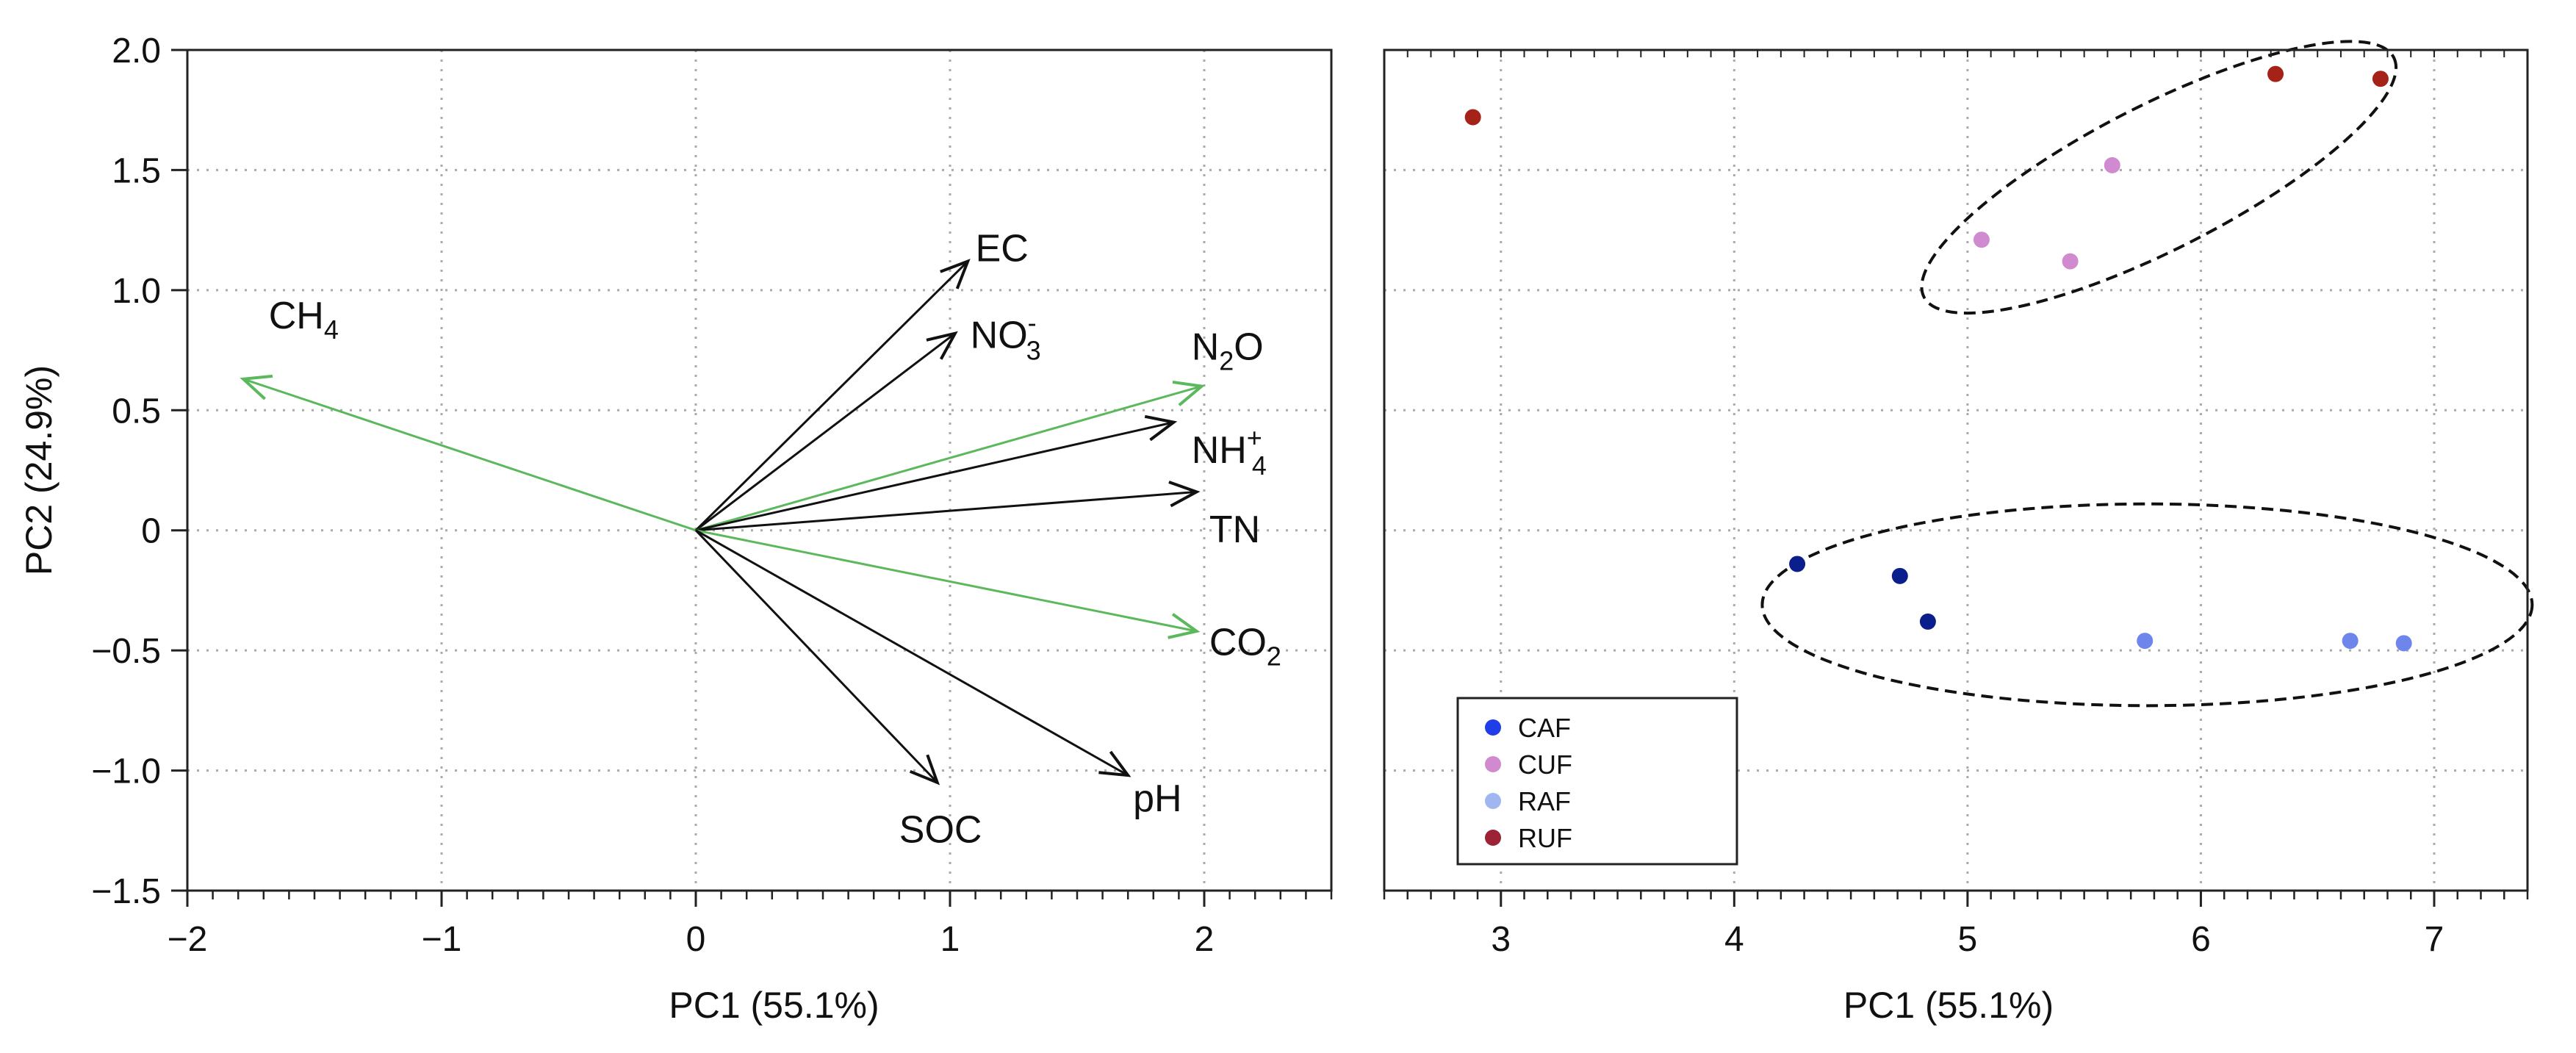 This screenshot has height=1053, width=2576. Describe the element at coordinates (136, 291) in the screenshot. I see `y-tick-label: 1.0` at that location.